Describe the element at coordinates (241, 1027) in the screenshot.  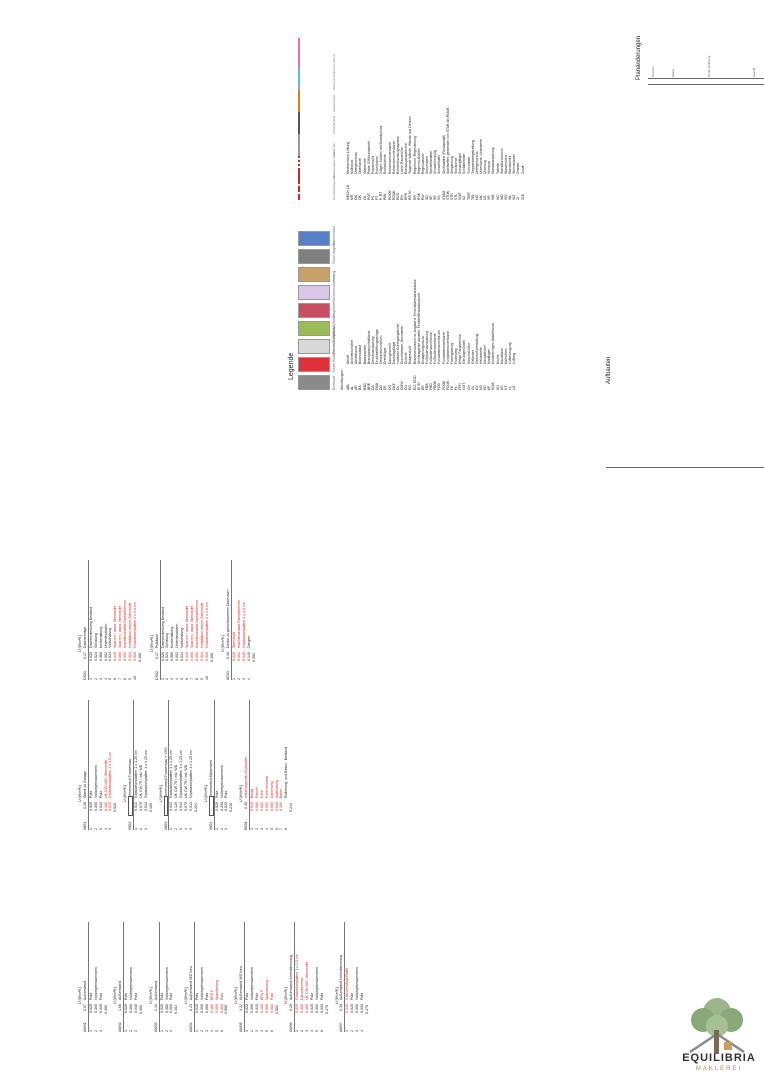
I see `buildup-id: AW05` at that location.